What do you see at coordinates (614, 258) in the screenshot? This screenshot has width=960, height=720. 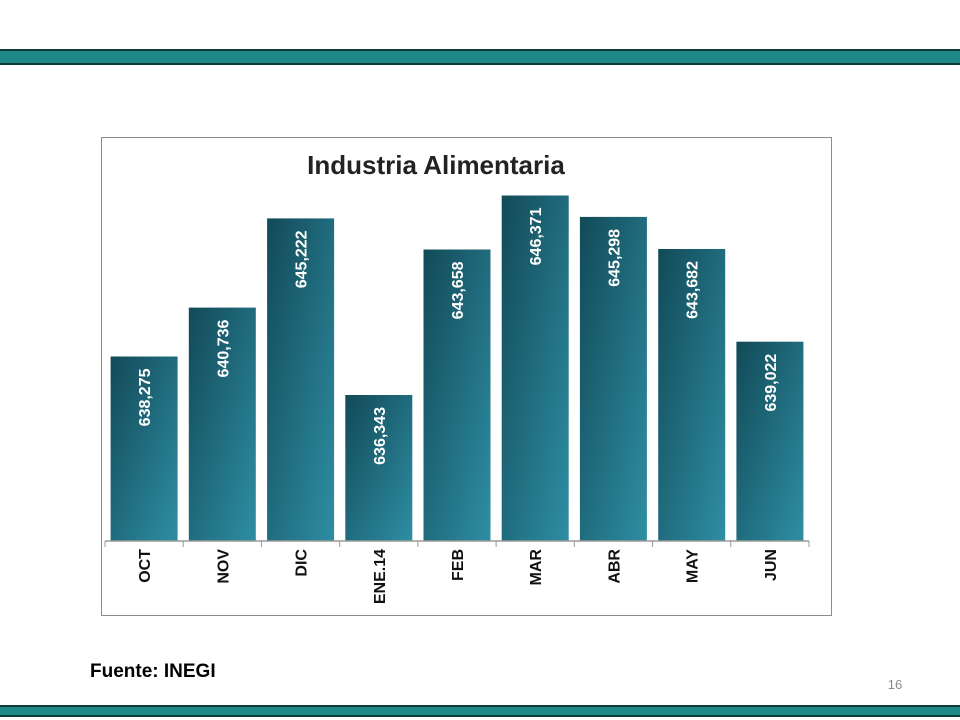 I see `bar-value-label: 645,298` at bounding box center [614, 258].